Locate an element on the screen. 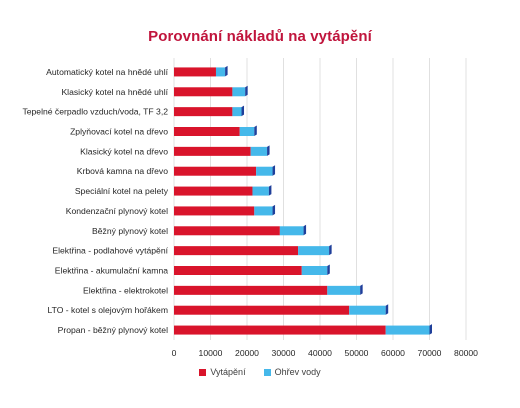 This screenshot has width=520, height=408. x-tick-label-0: 0 is located at coordinates (174, 353).